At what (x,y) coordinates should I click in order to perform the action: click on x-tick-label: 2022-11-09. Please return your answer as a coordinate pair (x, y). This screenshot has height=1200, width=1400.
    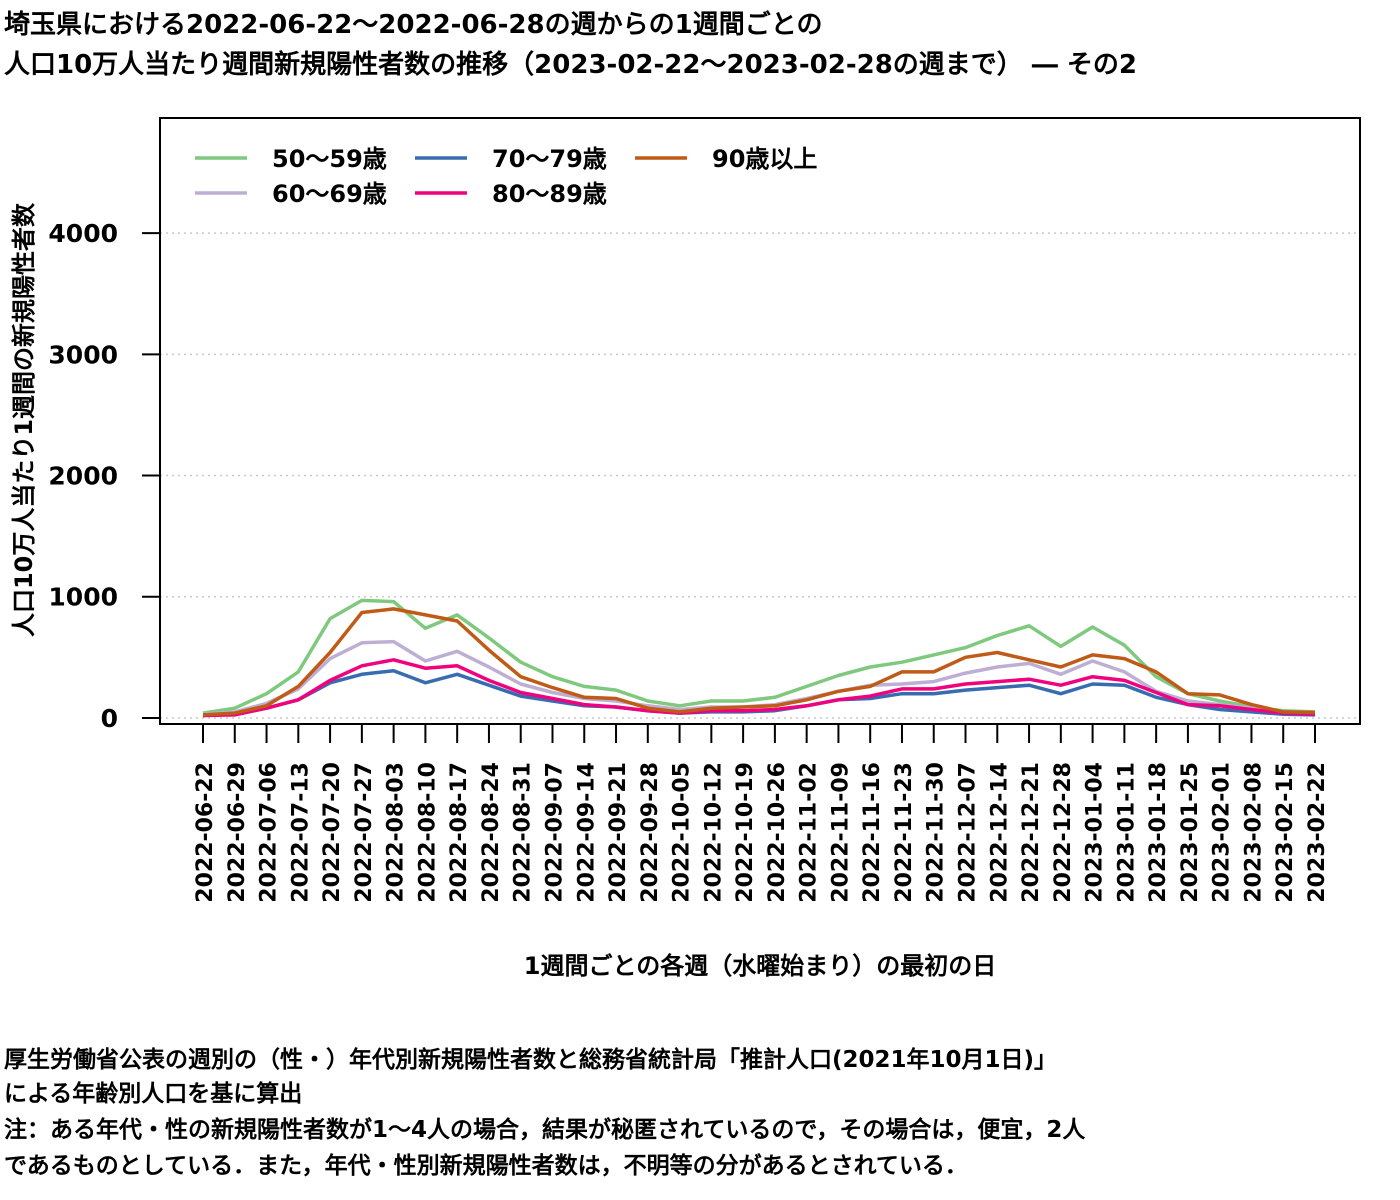
    Looking at the image, I should click on (840, 832).